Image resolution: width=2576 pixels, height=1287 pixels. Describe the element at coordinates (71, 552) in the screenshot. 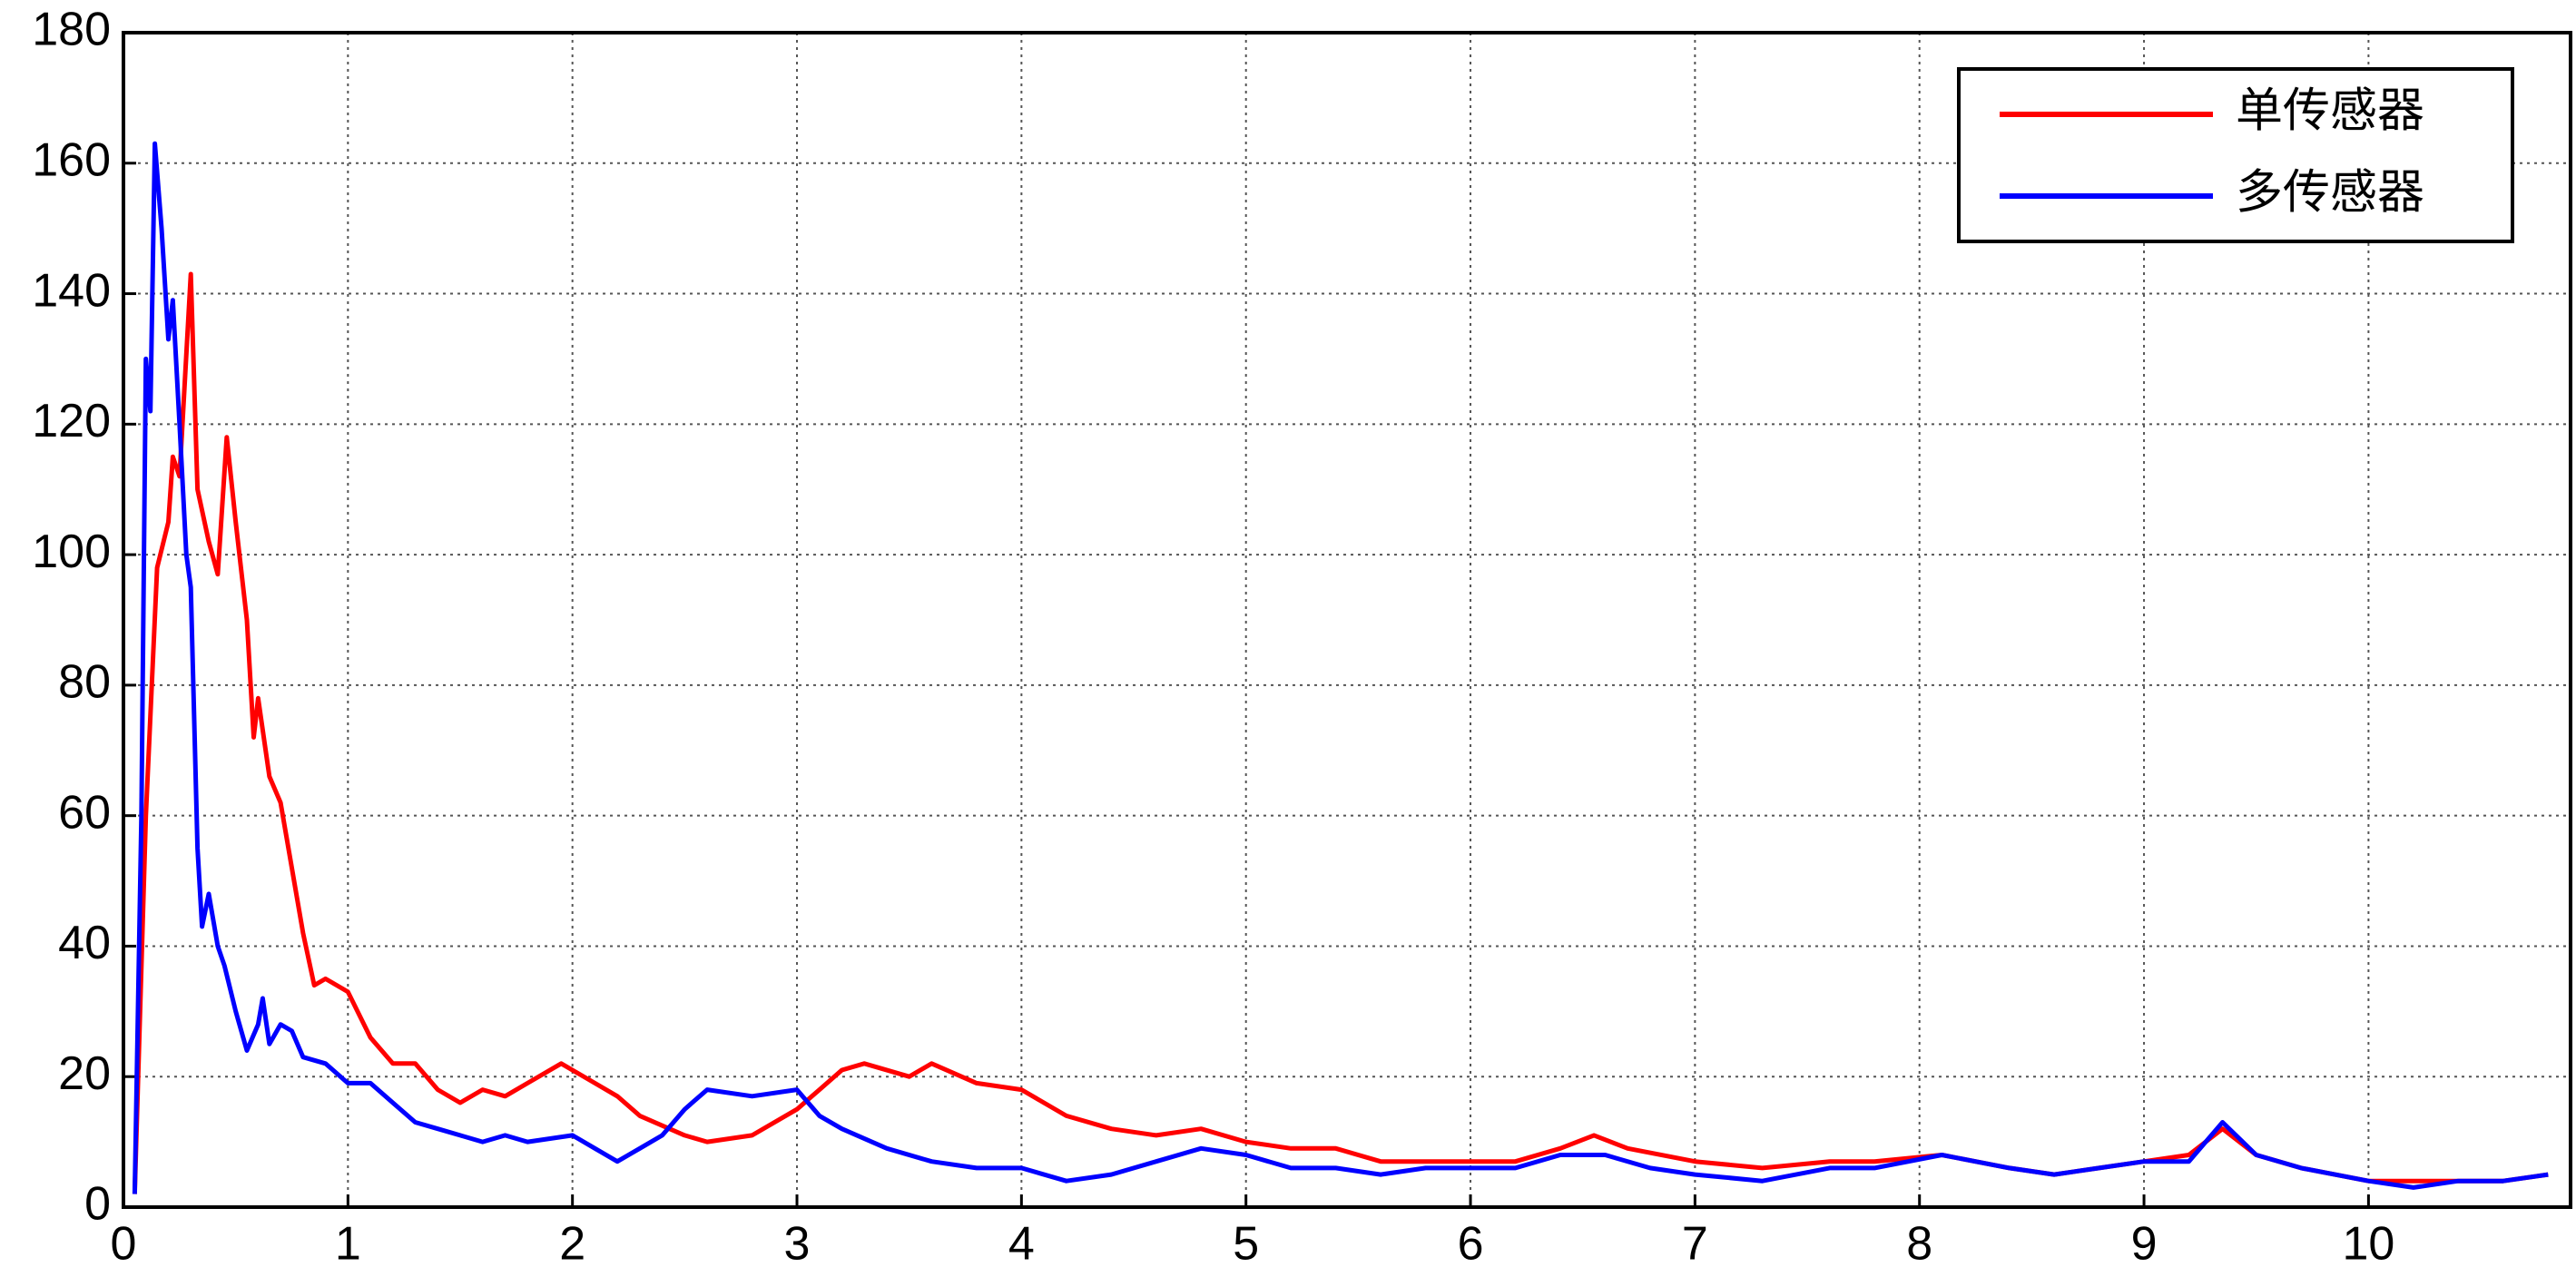

I see `y-tick-label: 100` at that location.